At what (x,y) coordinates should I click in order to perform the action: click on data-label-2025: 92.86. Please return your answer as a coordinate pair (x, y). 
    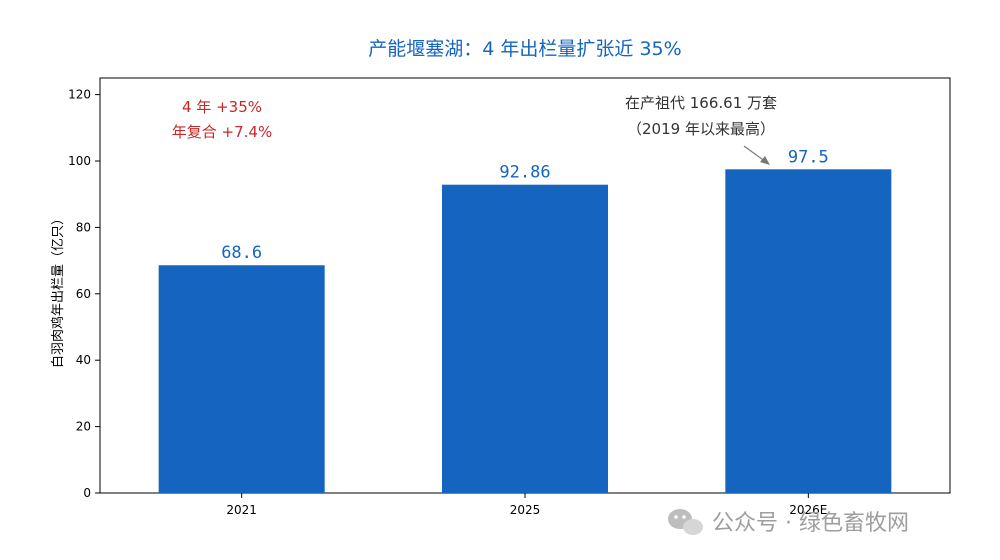
    Looking at the image, I should click on (524, 173).